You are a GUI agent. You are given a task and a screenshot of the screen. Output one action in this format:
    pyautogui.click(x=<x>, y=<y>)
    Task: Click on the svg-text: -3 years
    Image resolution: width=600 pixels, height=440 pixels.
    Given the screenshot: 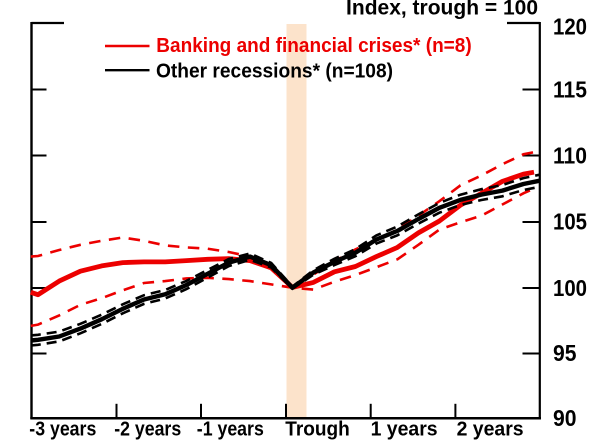 What is the action you would take?
    pyautogui.click(x=62, y=428)
    